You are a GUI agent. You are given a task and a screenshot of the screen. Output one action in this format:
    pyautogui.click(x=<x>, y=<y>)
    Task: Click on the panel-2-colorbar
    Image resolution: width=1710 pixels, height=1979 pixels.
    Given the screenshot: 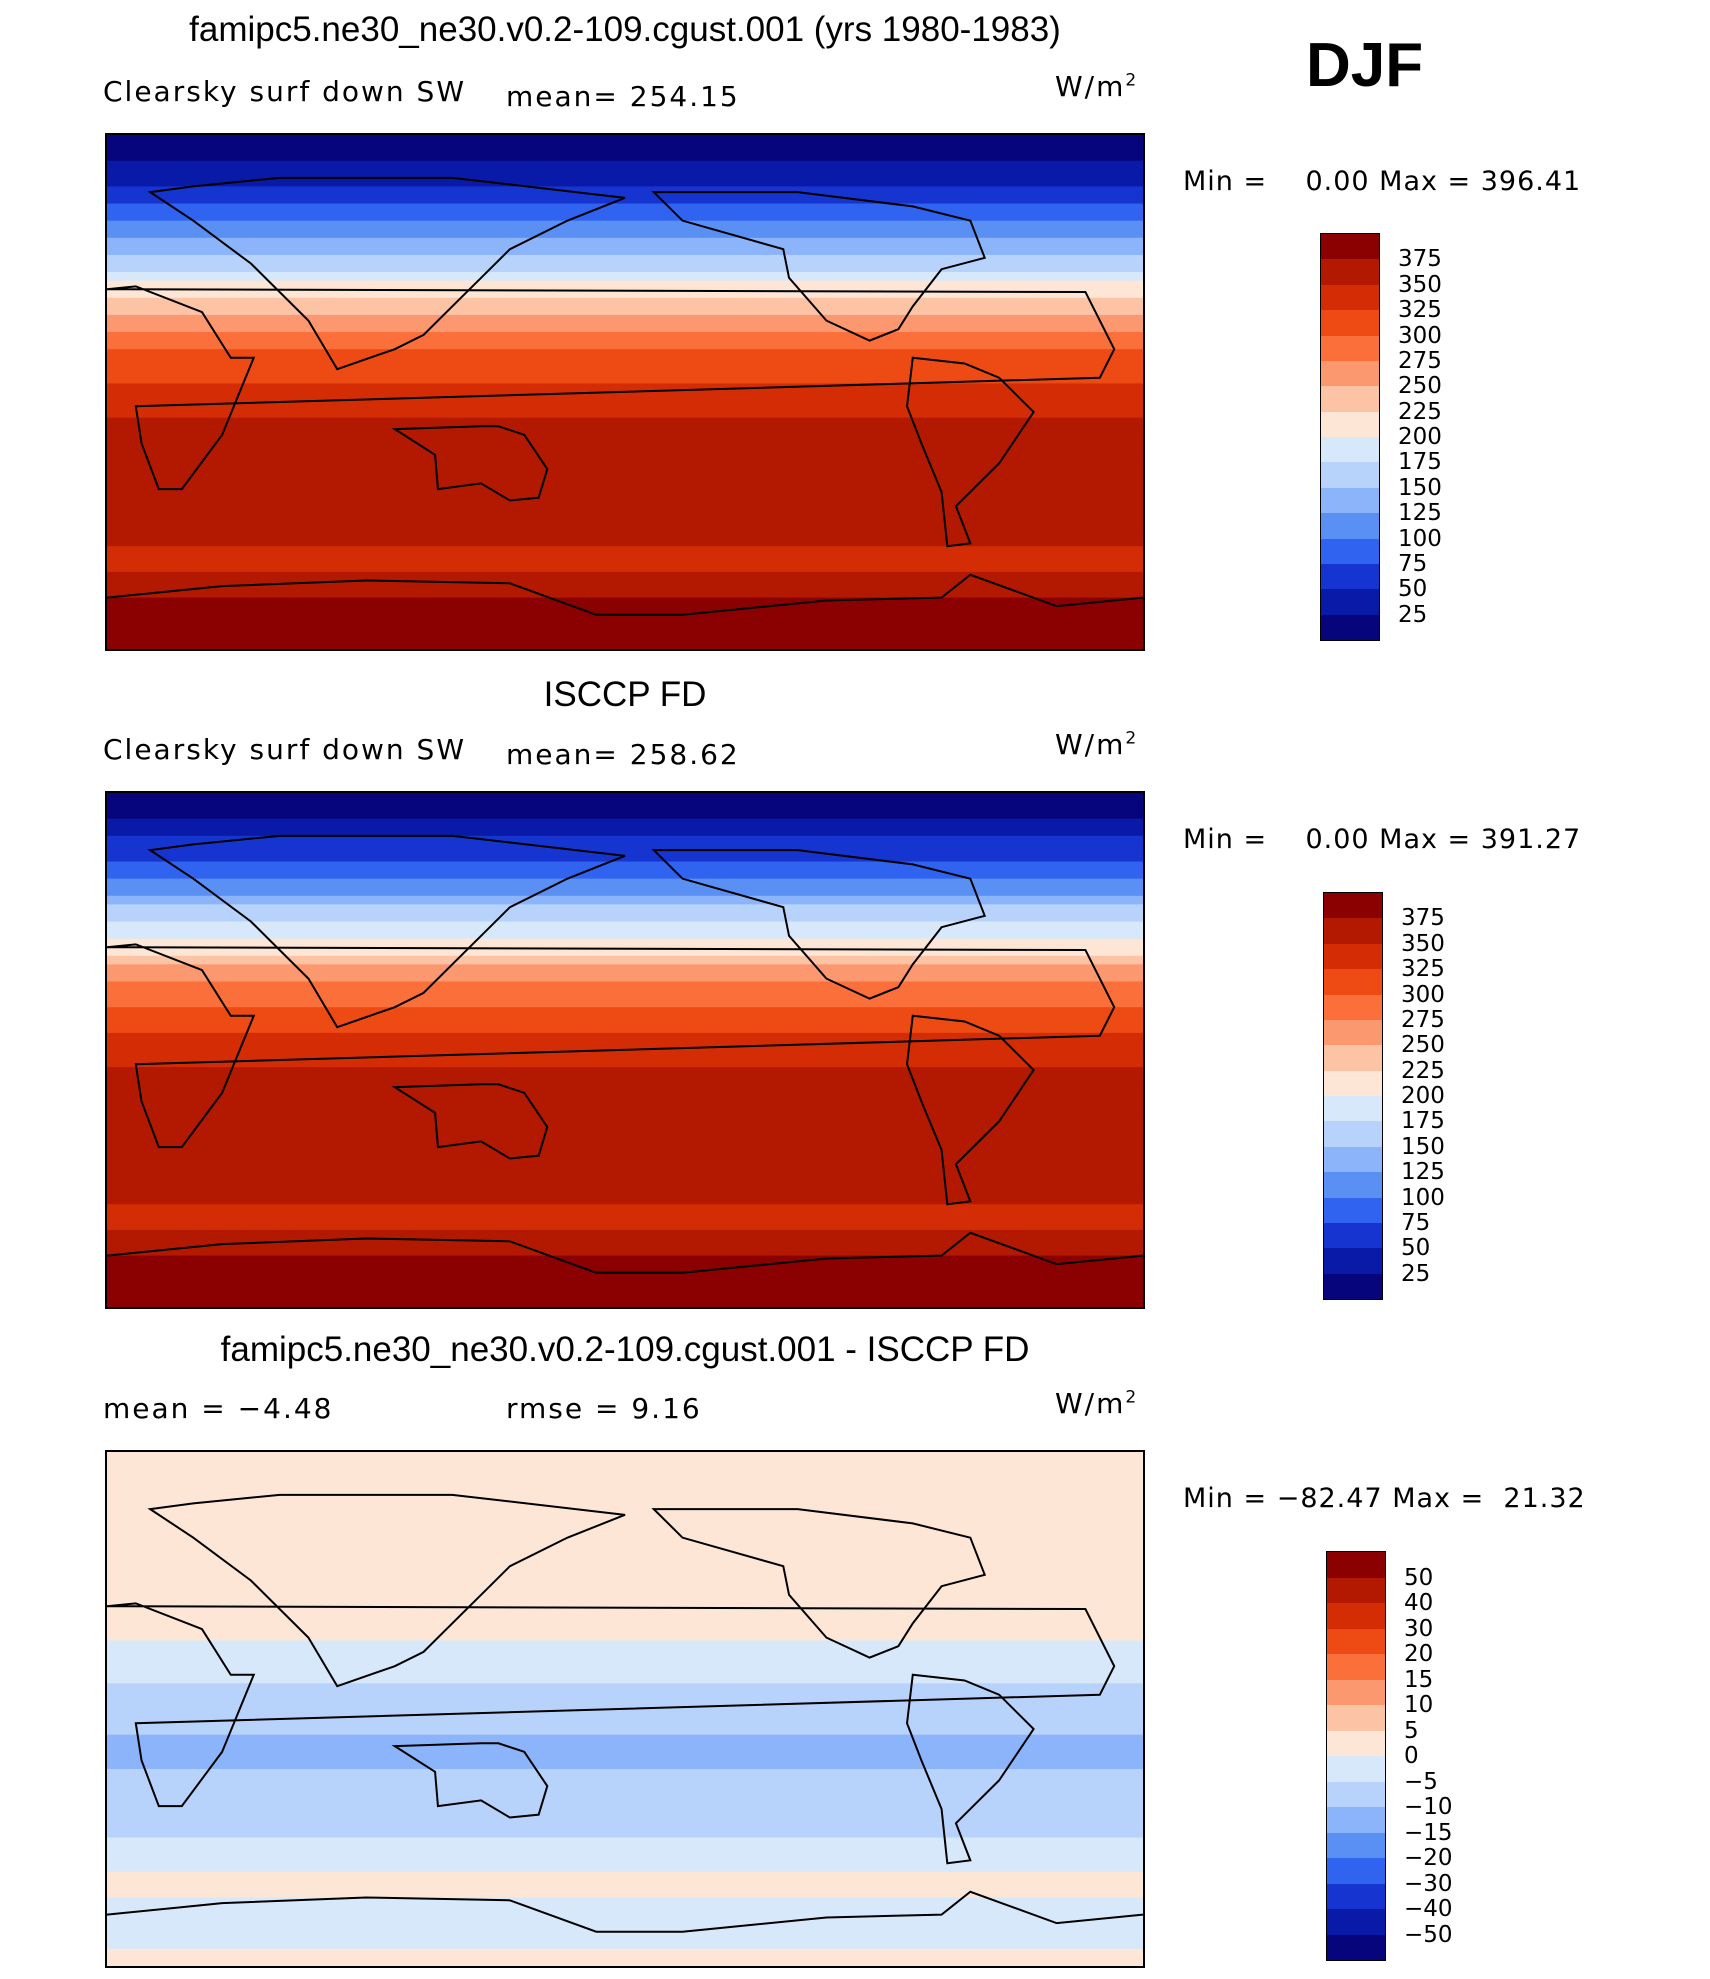 What is the action you would take?
    pyautogui.click(x=1353, y=1096)
    